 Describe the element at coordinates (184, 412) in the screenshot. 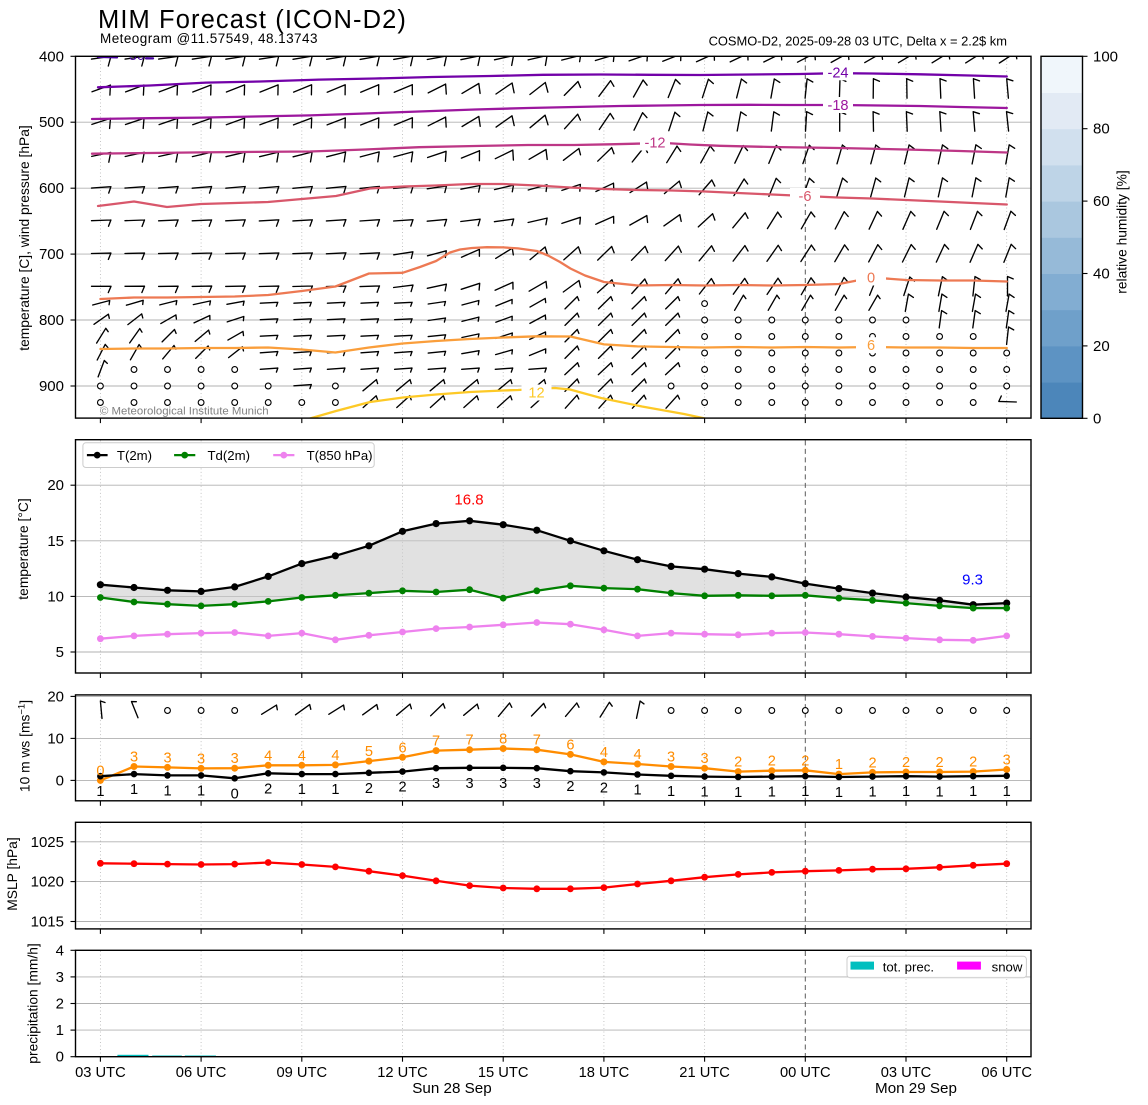

I see `svg-text:© Meteorological Institute Mun: © Meteorological Institute Munich` at that location.